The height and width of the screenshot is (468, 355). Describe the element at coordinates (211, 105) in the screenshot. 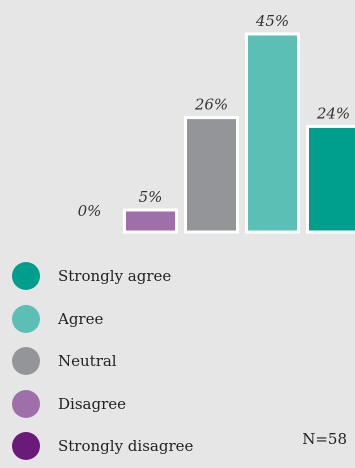

I see `bar-value-label: 26%` at that location.